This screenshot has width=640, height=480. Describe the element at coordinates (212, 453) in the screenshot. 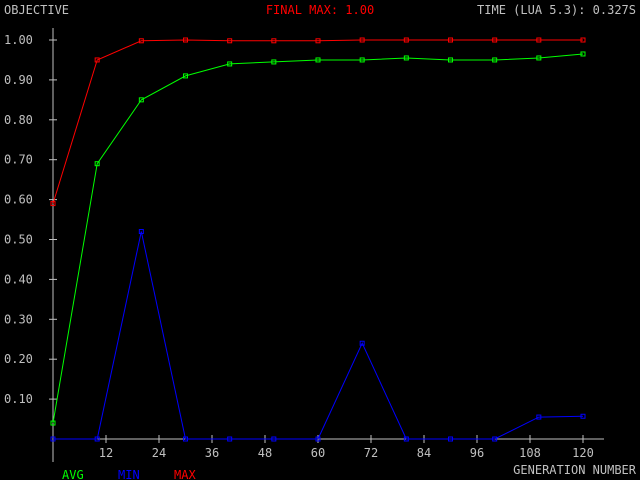

I see `x-tick-label: 36` at that location.